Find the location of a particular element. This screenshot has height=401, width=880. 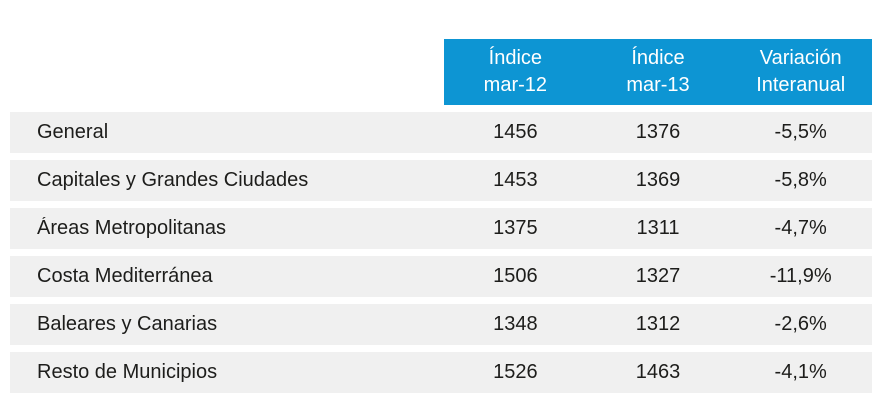

cell-indice-mar13: 1369 is located at coordinates (658, 180).